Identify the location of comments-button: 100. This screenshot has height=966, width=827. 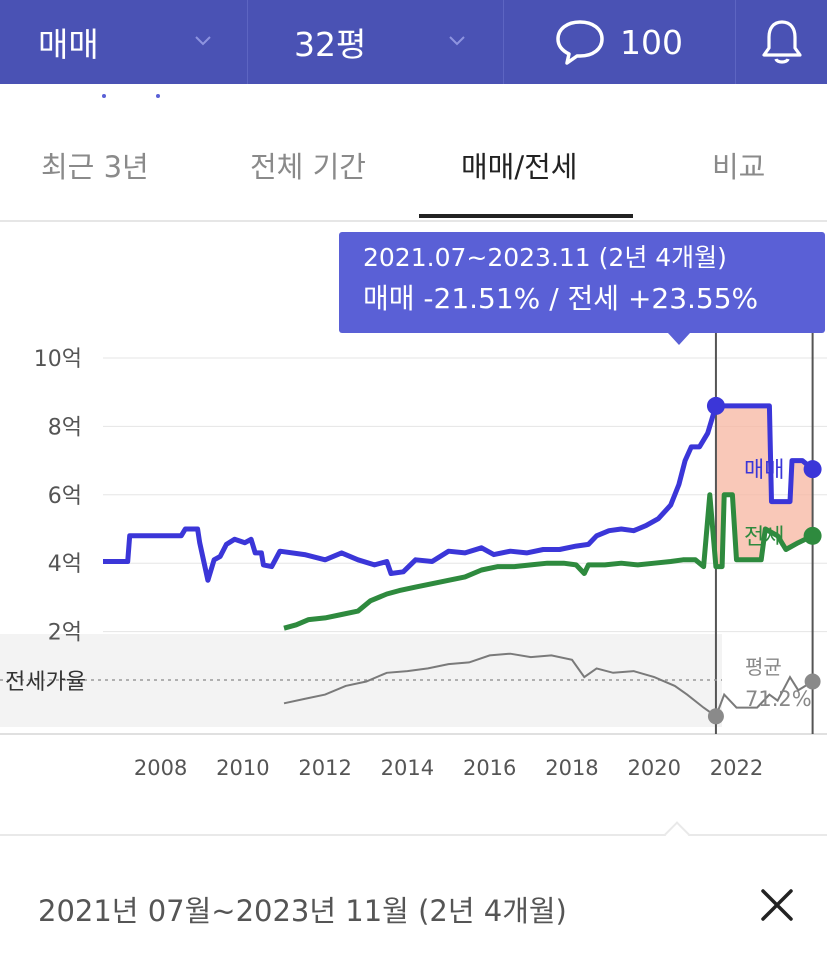
(620, 42).